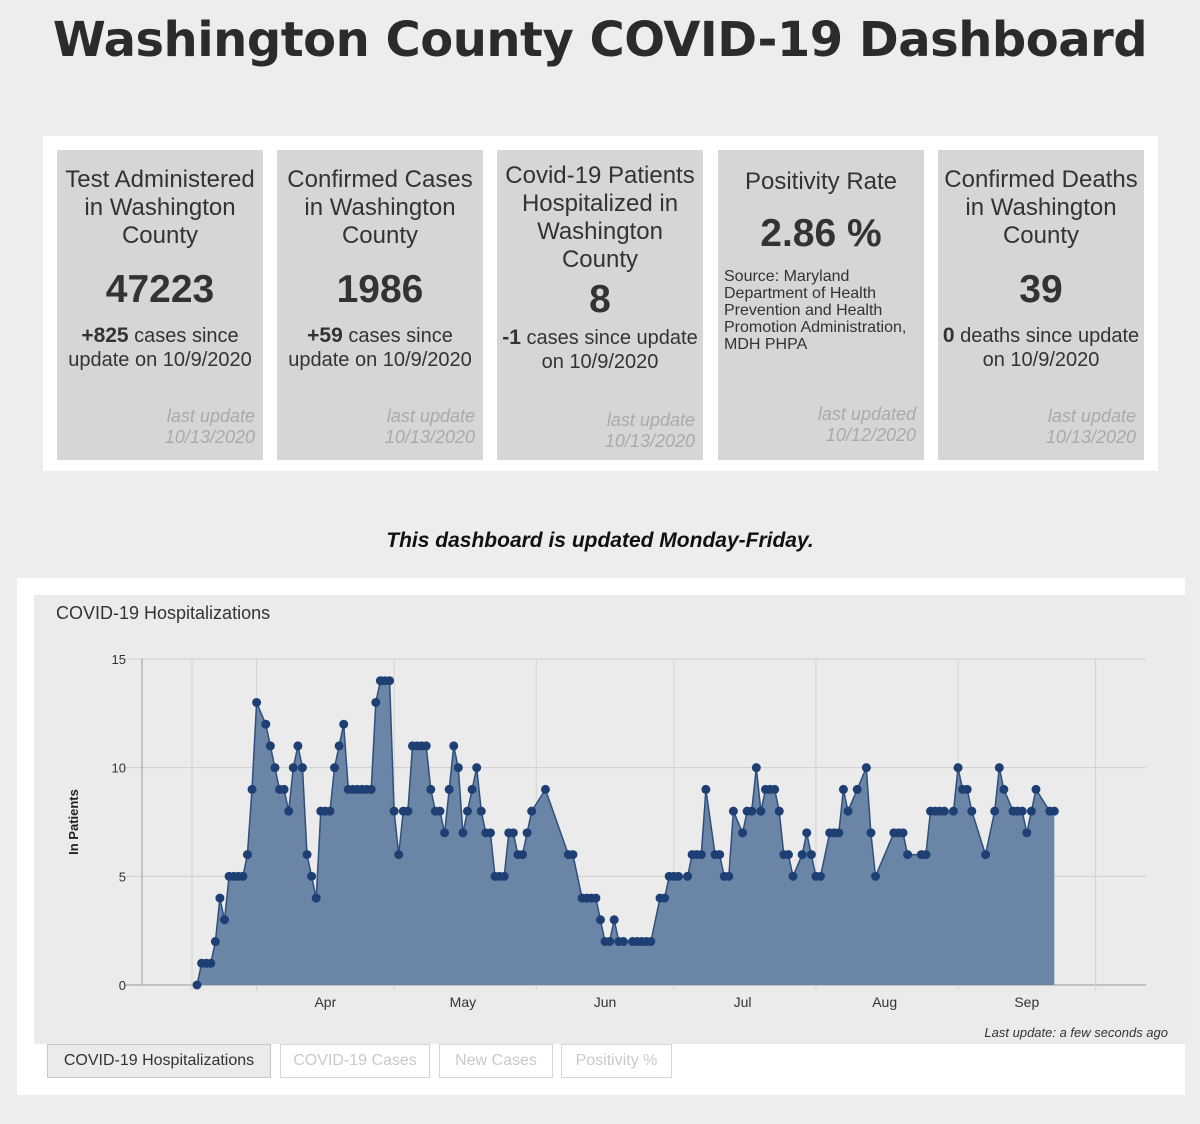  I want to click on tab-cases: COVID-19 Cases, so click(355, 1061).